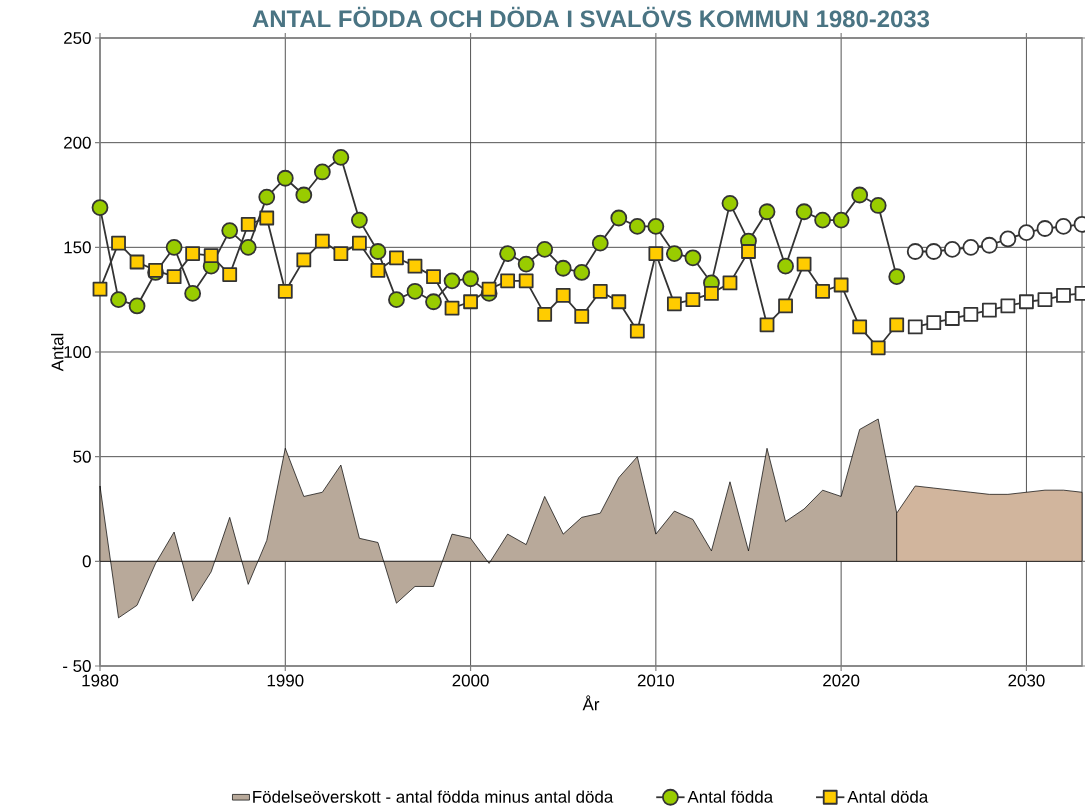 The height and width of the screenshot is (811, 1085). What do you see at coordinates (656, 680) in the screenshot?
I see `x-tick-label: 2010` at bounding box center [656, 680].